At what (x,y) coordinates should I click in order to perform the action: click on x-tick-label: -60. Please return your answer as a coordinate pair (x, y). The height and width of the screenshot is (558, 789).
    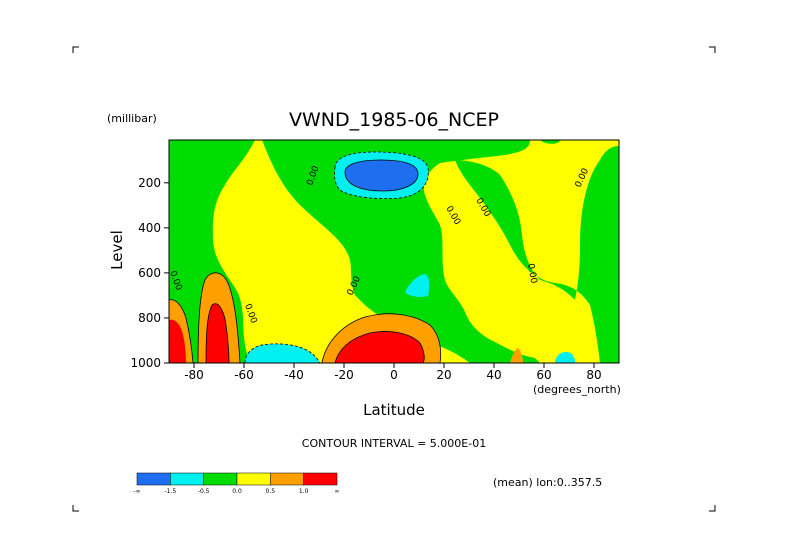
    Looking at the image, I should click on (244, 375).